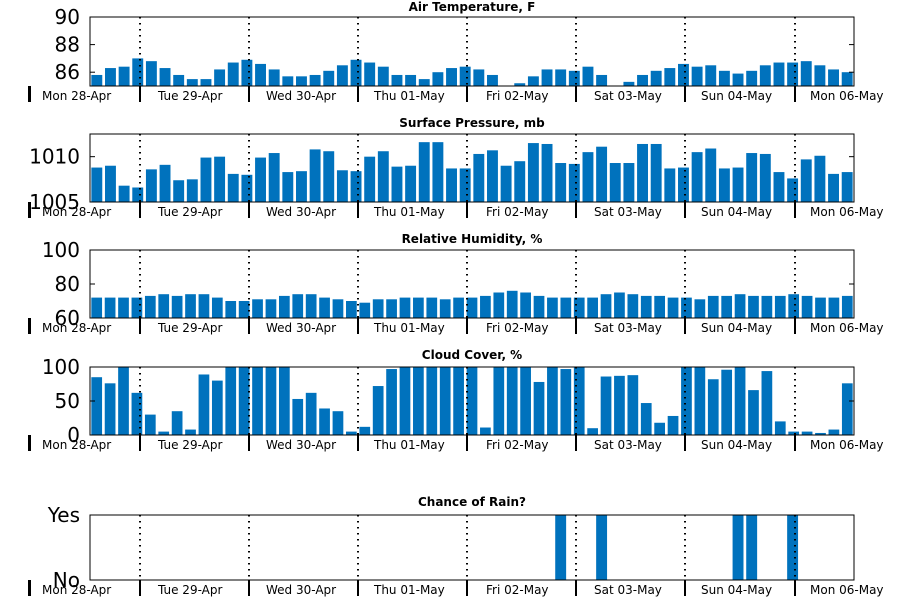 Image resolution: width=900 pixels, height=604 pixels. Describe the element at coordinates (67, 72) in the screenshot. I see `y-tick-label: 86` at that location.